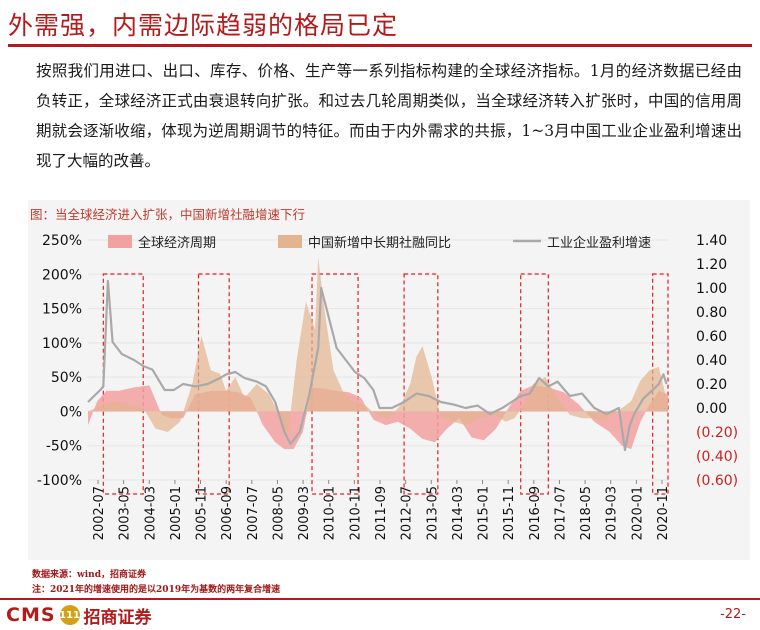 This screenshot has height=630, width=760. I want to click on x-tick-label: 2018-05, so click(586, 513).